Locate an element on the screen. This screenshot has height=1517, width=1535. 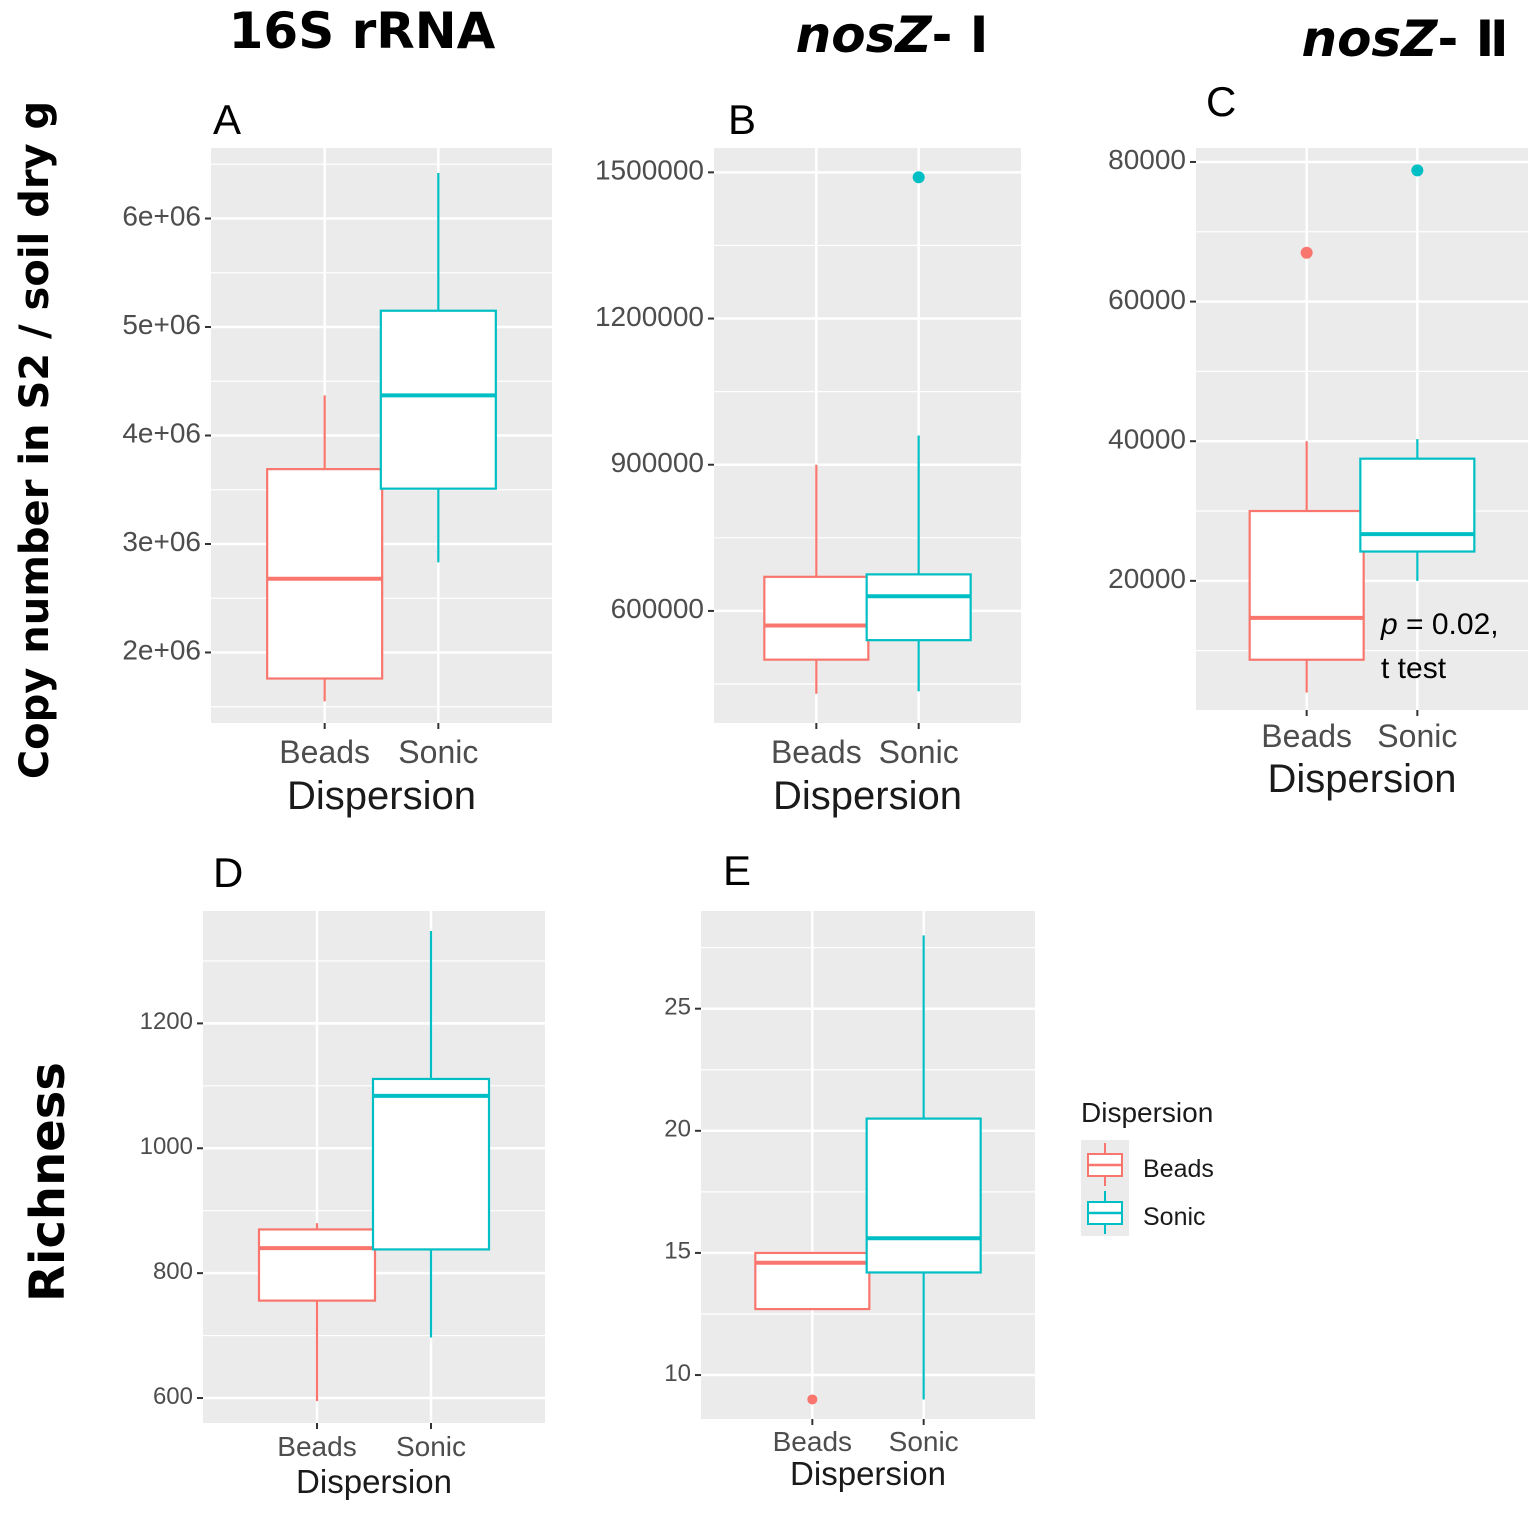
y-tick-label-c-1: 40000 is located at coordinates (1147, 438).